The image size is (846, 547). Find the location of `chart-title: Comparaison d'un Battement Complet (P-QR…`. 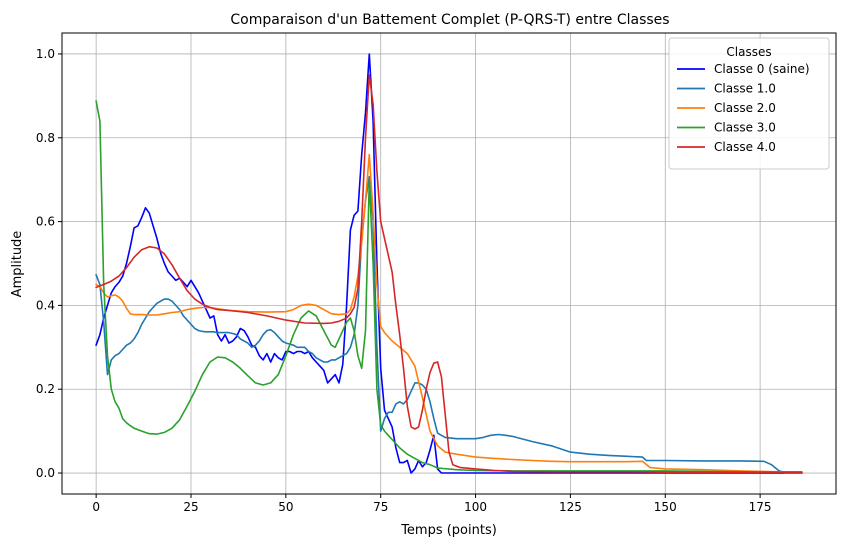

chart-title: Comparaison d'un Battement Complet (P-QR… is located at coordinates (449, 20).